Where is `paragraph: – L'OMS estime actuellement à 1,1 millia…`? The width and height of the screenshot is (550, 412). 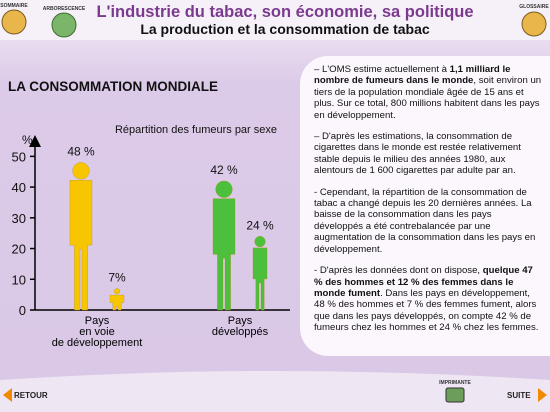 paragraph: – L'OMS estime actuellement à 1,1 millia… is located at coordinates (428, 92).